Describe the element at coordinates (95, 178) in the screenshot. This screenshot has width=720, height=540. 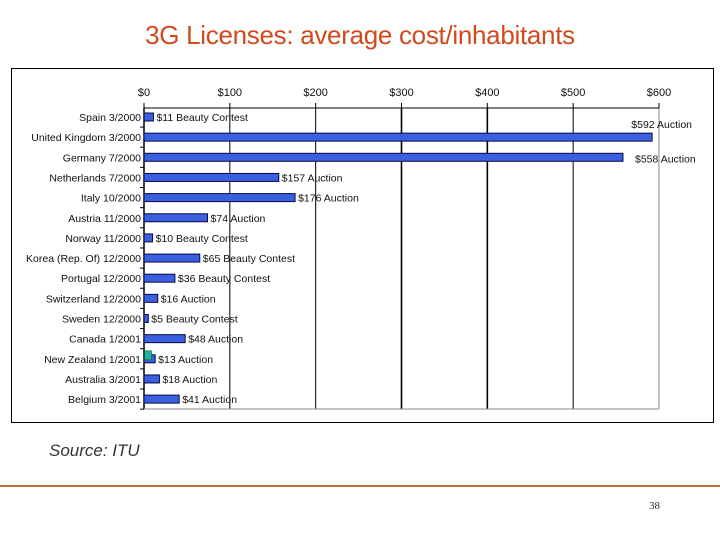
I see `category-label: Netherlands 7/2000` at that location.